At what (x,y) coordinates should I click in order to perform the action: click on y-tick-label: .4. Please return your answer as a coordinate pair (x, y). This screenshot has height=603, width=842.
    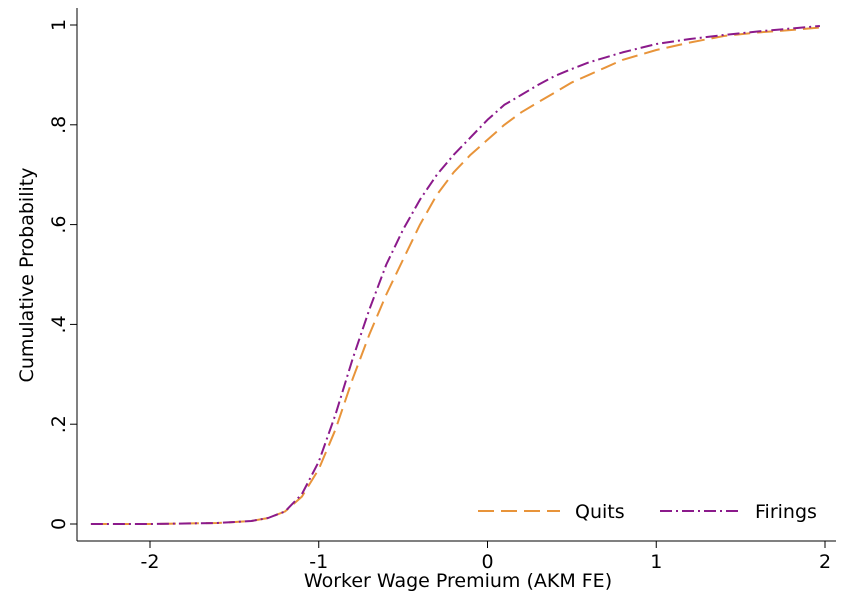
    Looking at the image, I should click on (59, 324).